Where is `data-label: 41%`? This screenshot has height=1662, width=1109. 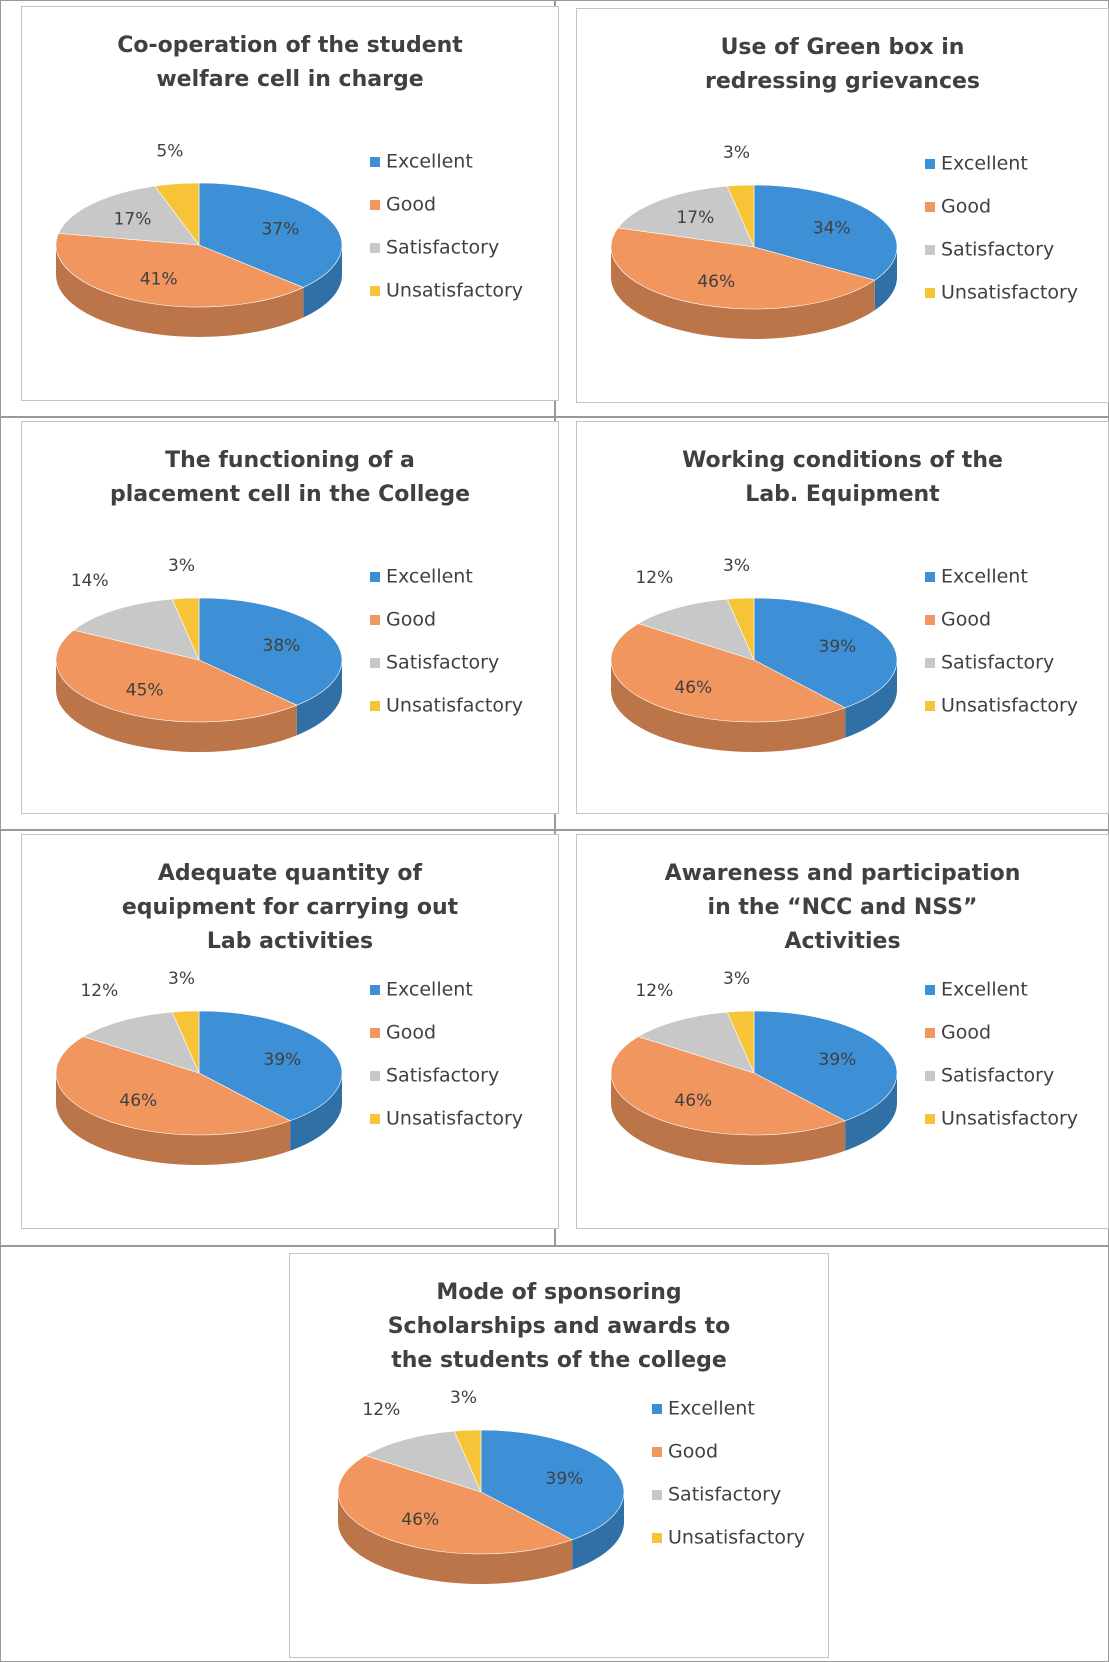 data-label: 41% is located at coordinates (159, 279).